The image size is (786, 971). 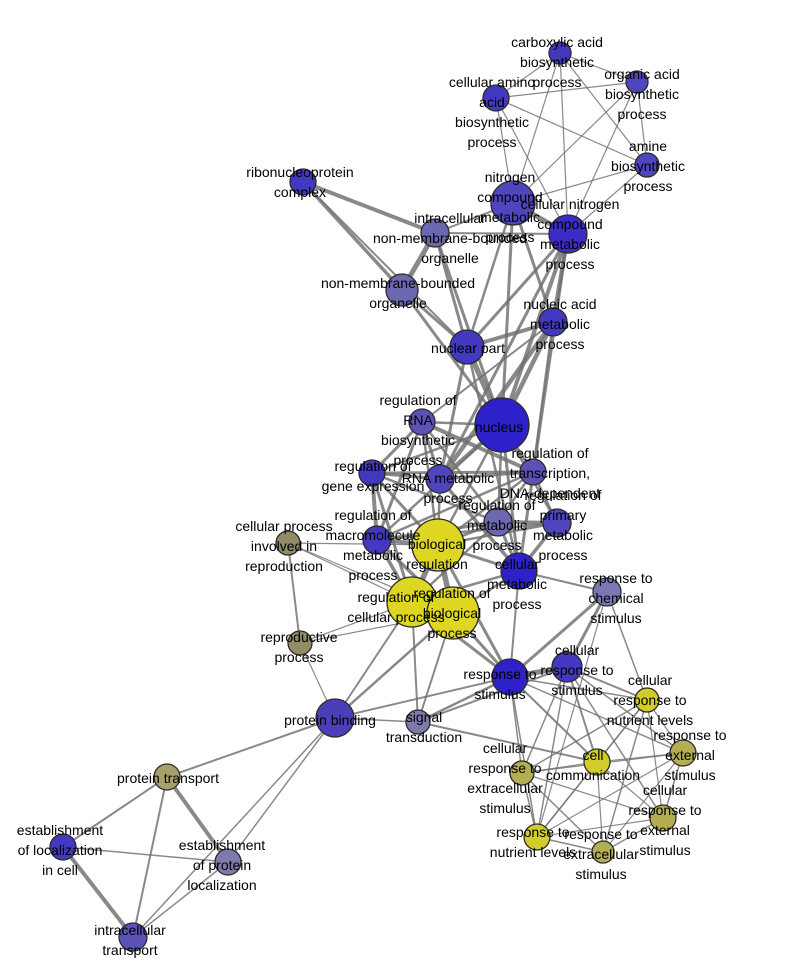 I want to click on edge-amine_bio--nitro_met, so click(x=580, y=184).